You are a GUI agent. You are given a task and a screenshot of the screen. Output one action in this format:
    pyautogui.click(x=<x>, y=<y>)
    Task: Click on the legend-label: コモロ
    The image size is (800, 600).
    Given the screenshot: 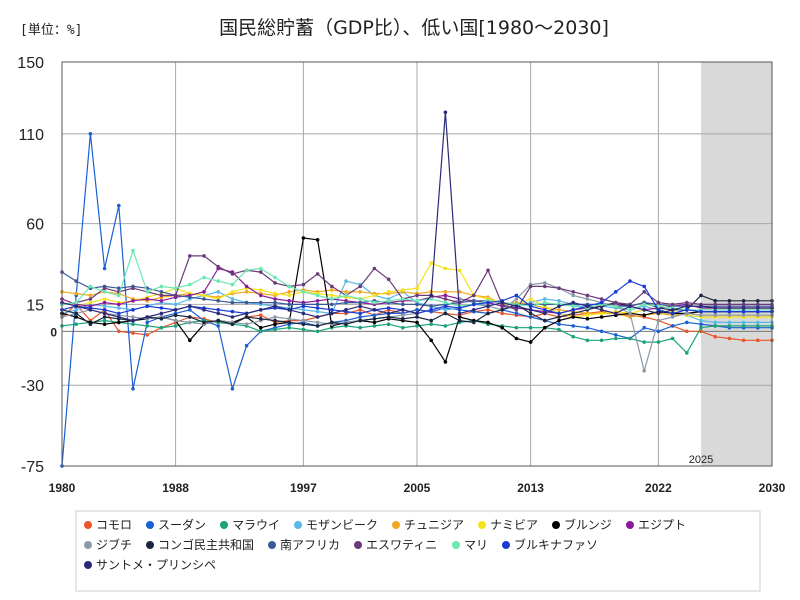 What is the action you would take?
    pyautogui.click(x=114, y=525)
    